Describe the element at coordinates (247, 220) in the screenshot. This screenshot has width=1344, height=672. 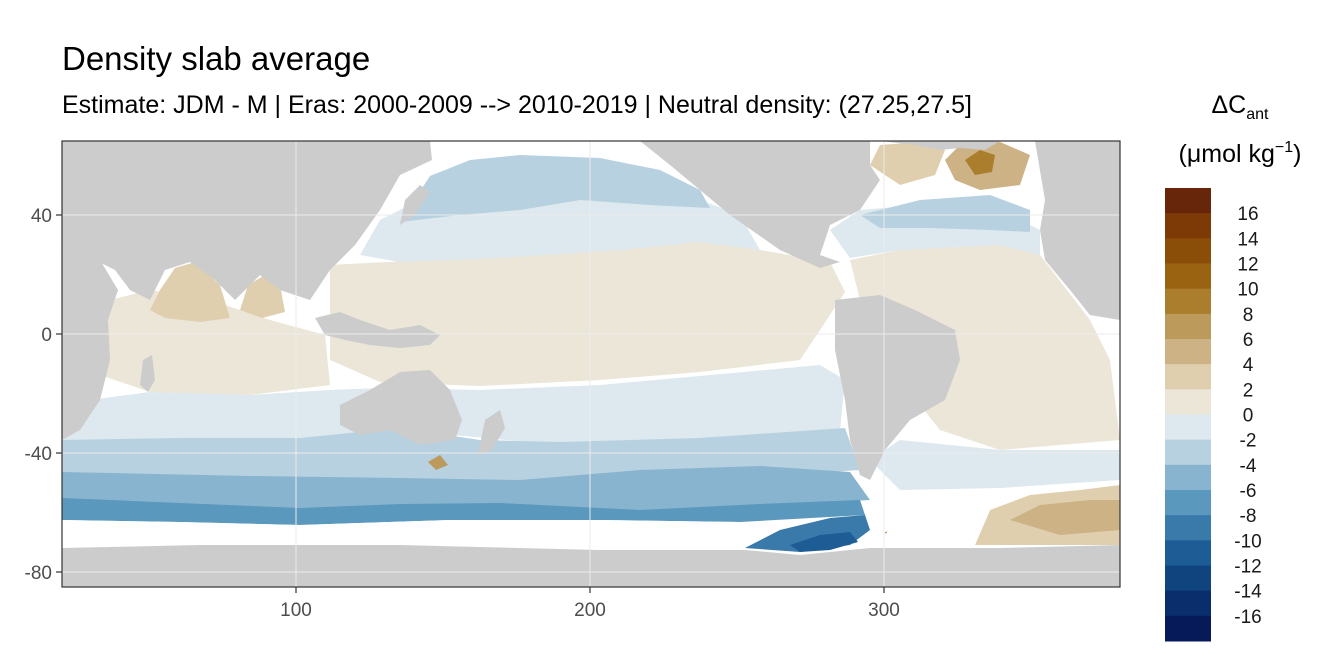
I see `land-eurasia` at that location.